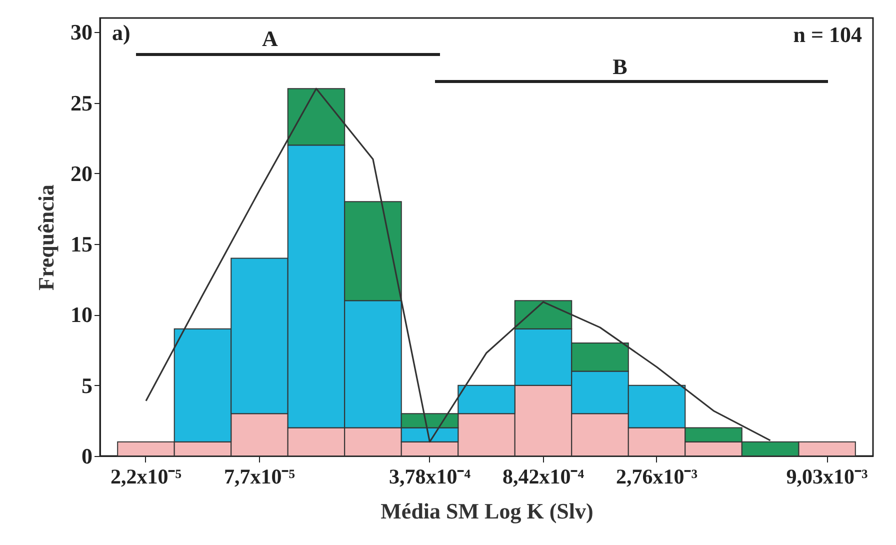  What do you see at coordinates (270, 39) in the screenshot?
I see `annotation: A` at bounding box center [270, 39].